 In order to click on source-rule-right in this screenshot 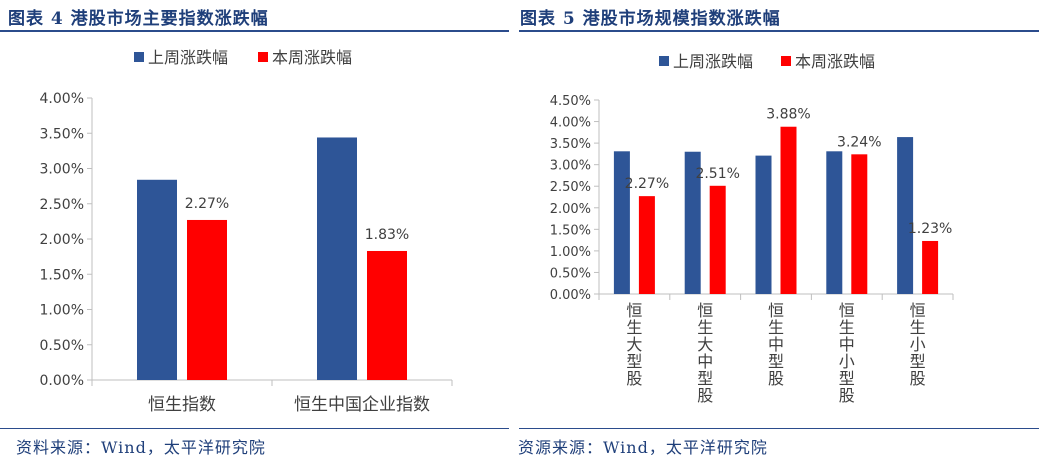, I will do `click(779, 428)`.